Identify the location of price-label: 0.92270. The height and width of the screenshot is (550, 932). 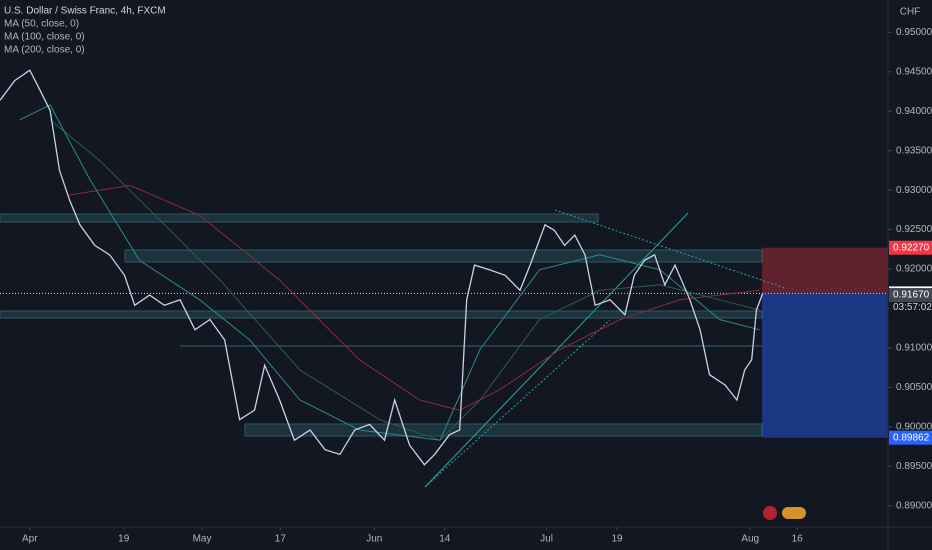
(911, 247).